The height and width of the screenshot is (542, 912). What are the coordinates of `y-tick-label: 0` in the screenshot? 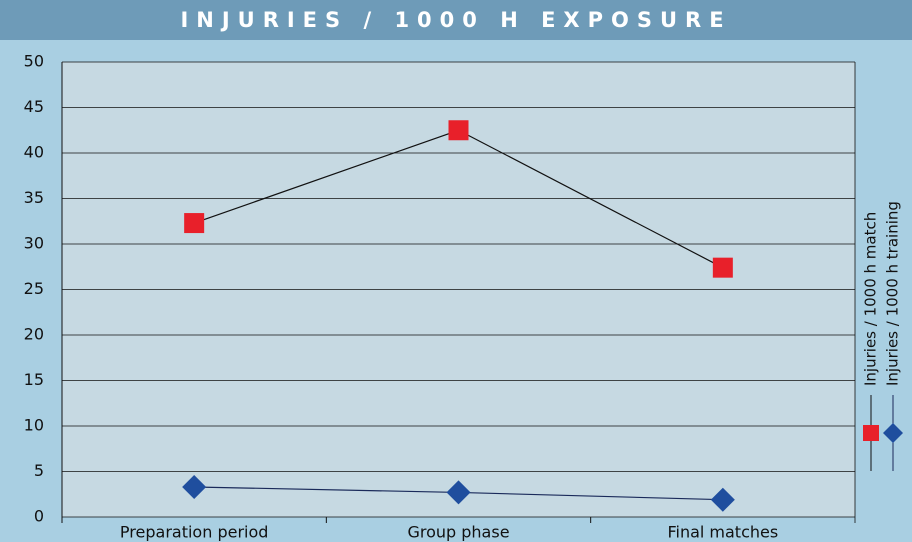 It's located at (39, 516).